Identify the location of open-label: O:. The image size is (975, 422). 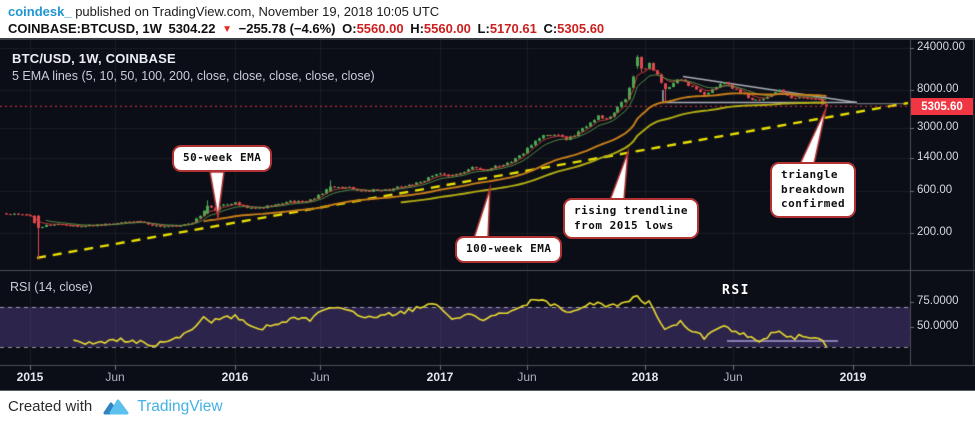
(349, 28).